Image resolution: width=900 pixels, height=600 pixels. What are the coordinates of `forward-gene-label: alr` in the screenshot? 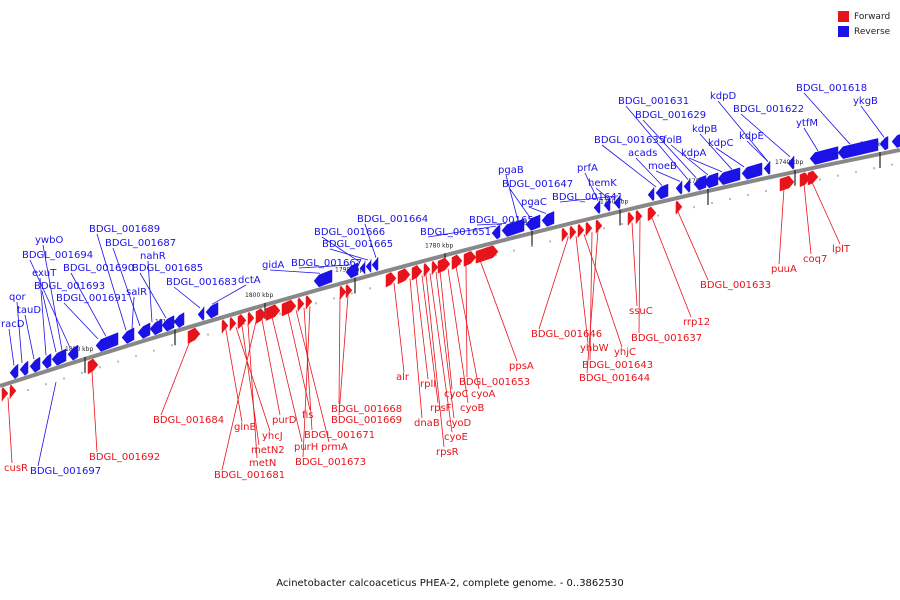 It's located at (403, 377).